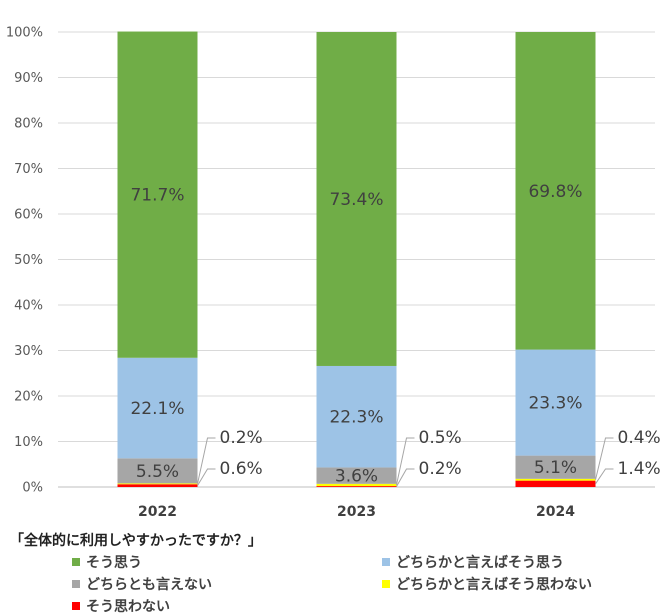 The height and width of the screenshot is (616, 664). What do you see at coordinates (32, 488) in the screenshot?
I see `y-tick-label: 0%` at bounding box center [32, 488].